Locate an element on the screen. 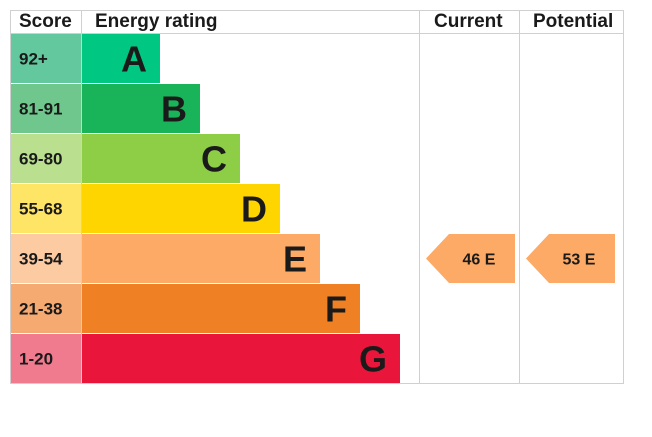 Image resolution: width=652 pixels, height=437 pixels. score-cell-a is located at coordinates (46, 58).